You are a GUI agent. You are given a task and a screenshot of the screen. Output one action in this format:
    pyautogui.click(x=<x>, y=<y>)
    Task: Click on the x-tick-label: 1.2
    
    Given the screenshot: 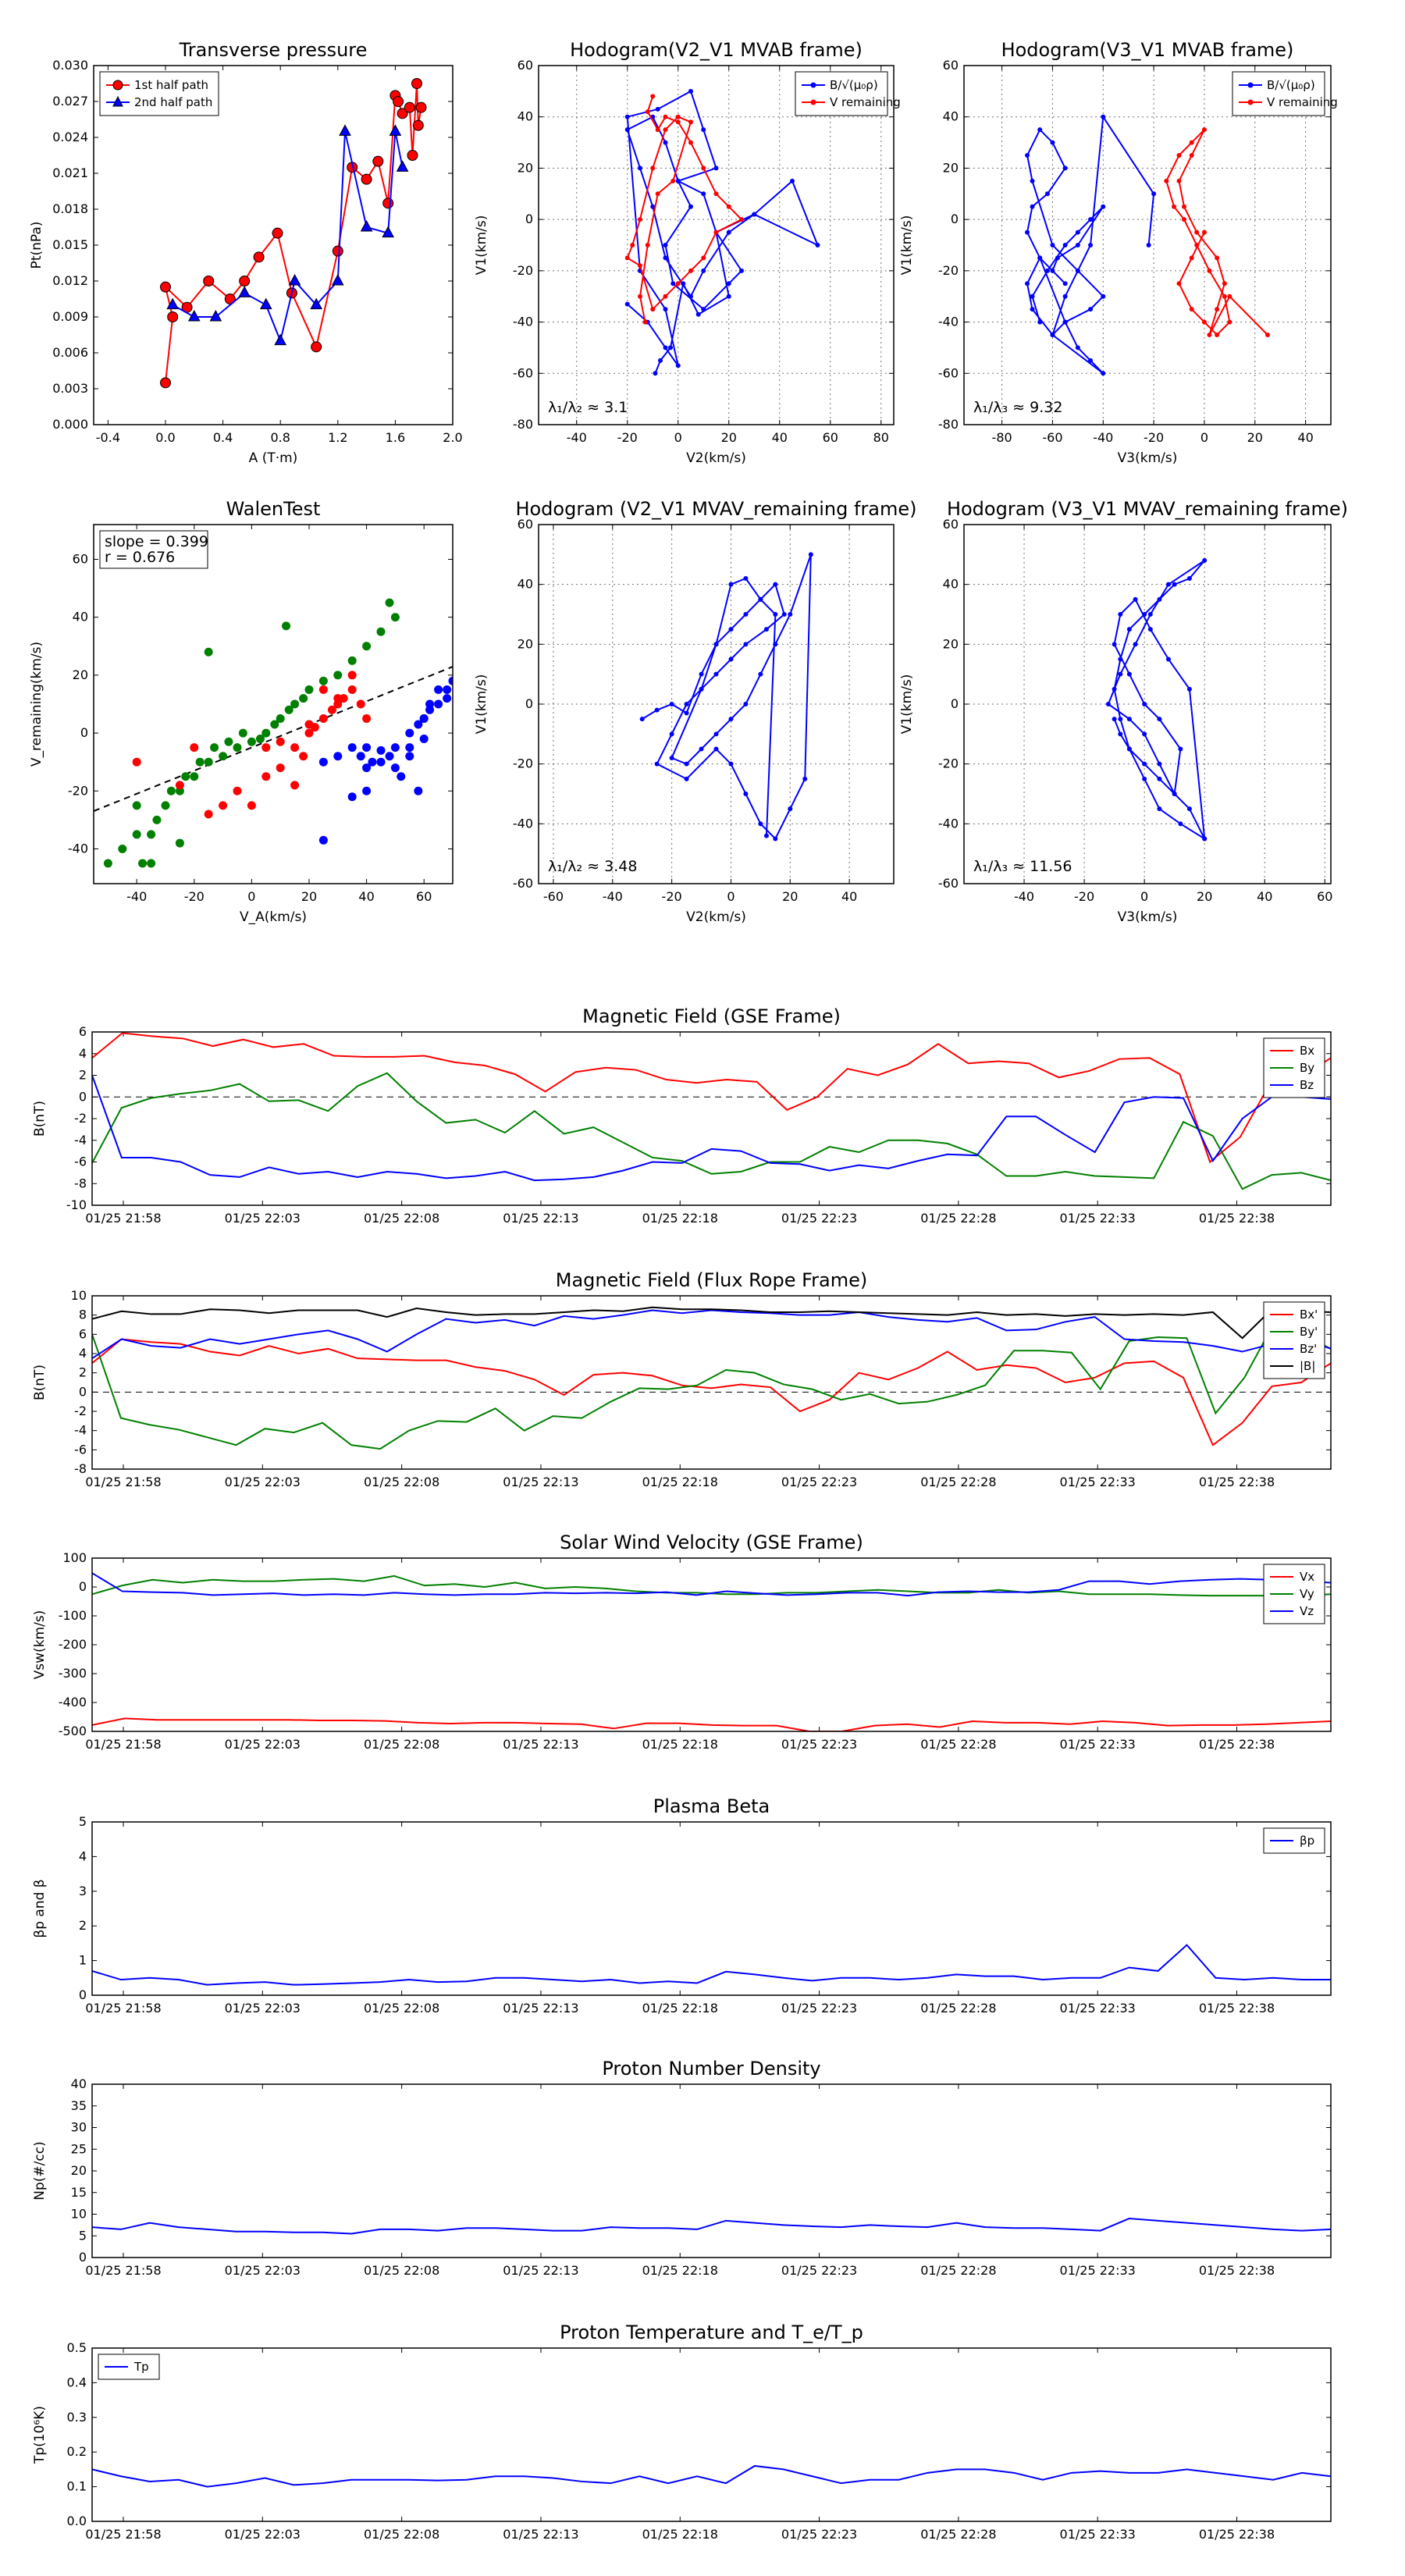 What is the action you would take?
    pyautogui.click(x=338, y=437)
    